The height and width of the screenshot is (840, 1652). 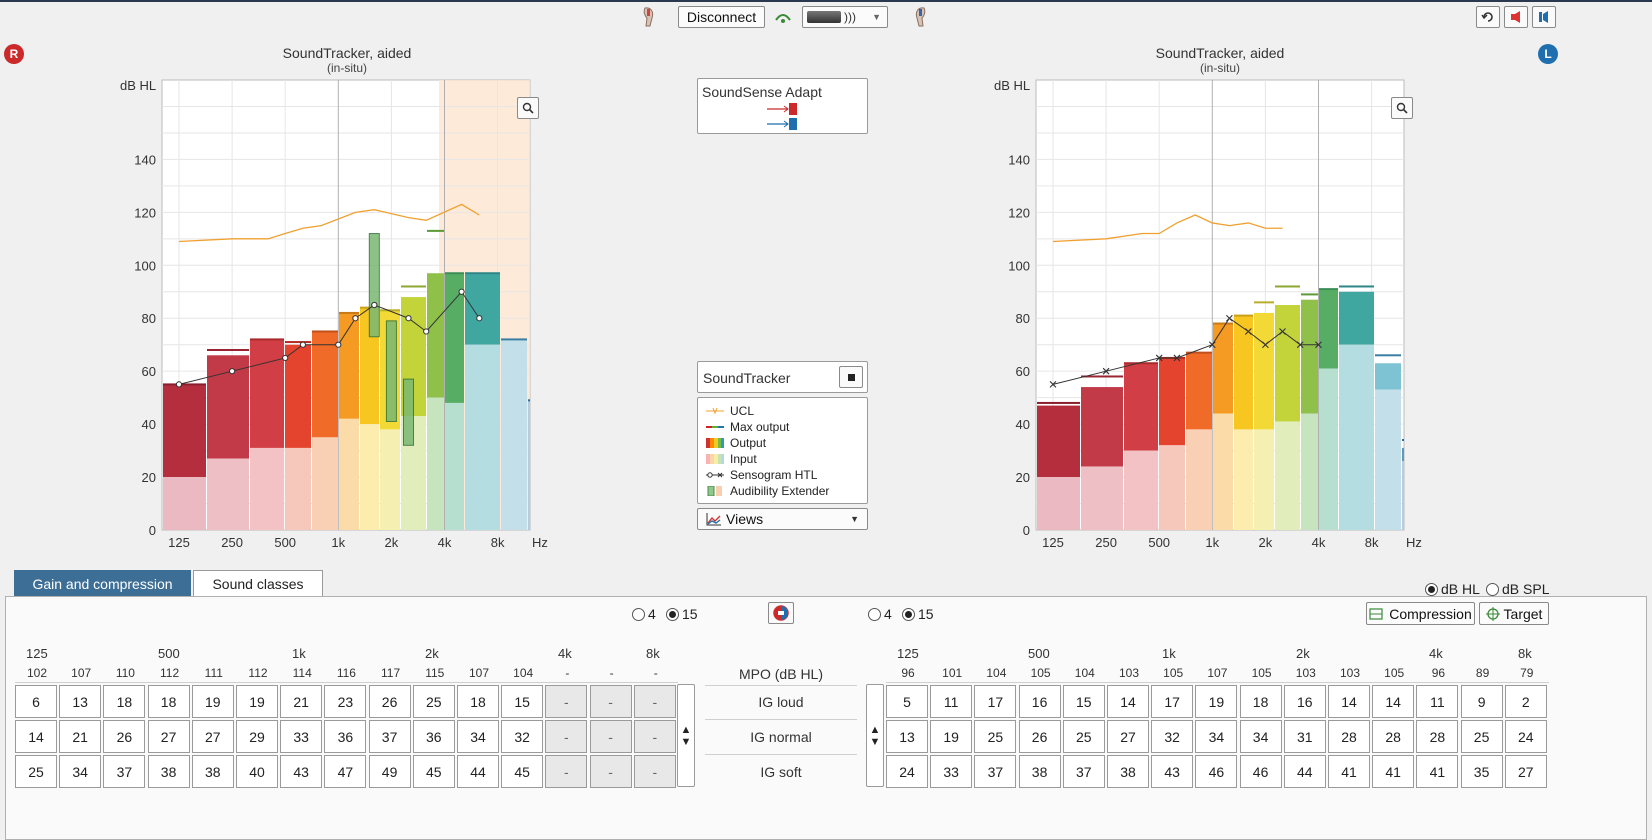 I want to click on tab-gain-compression: Gain and compression, so click(x=102, y=583).